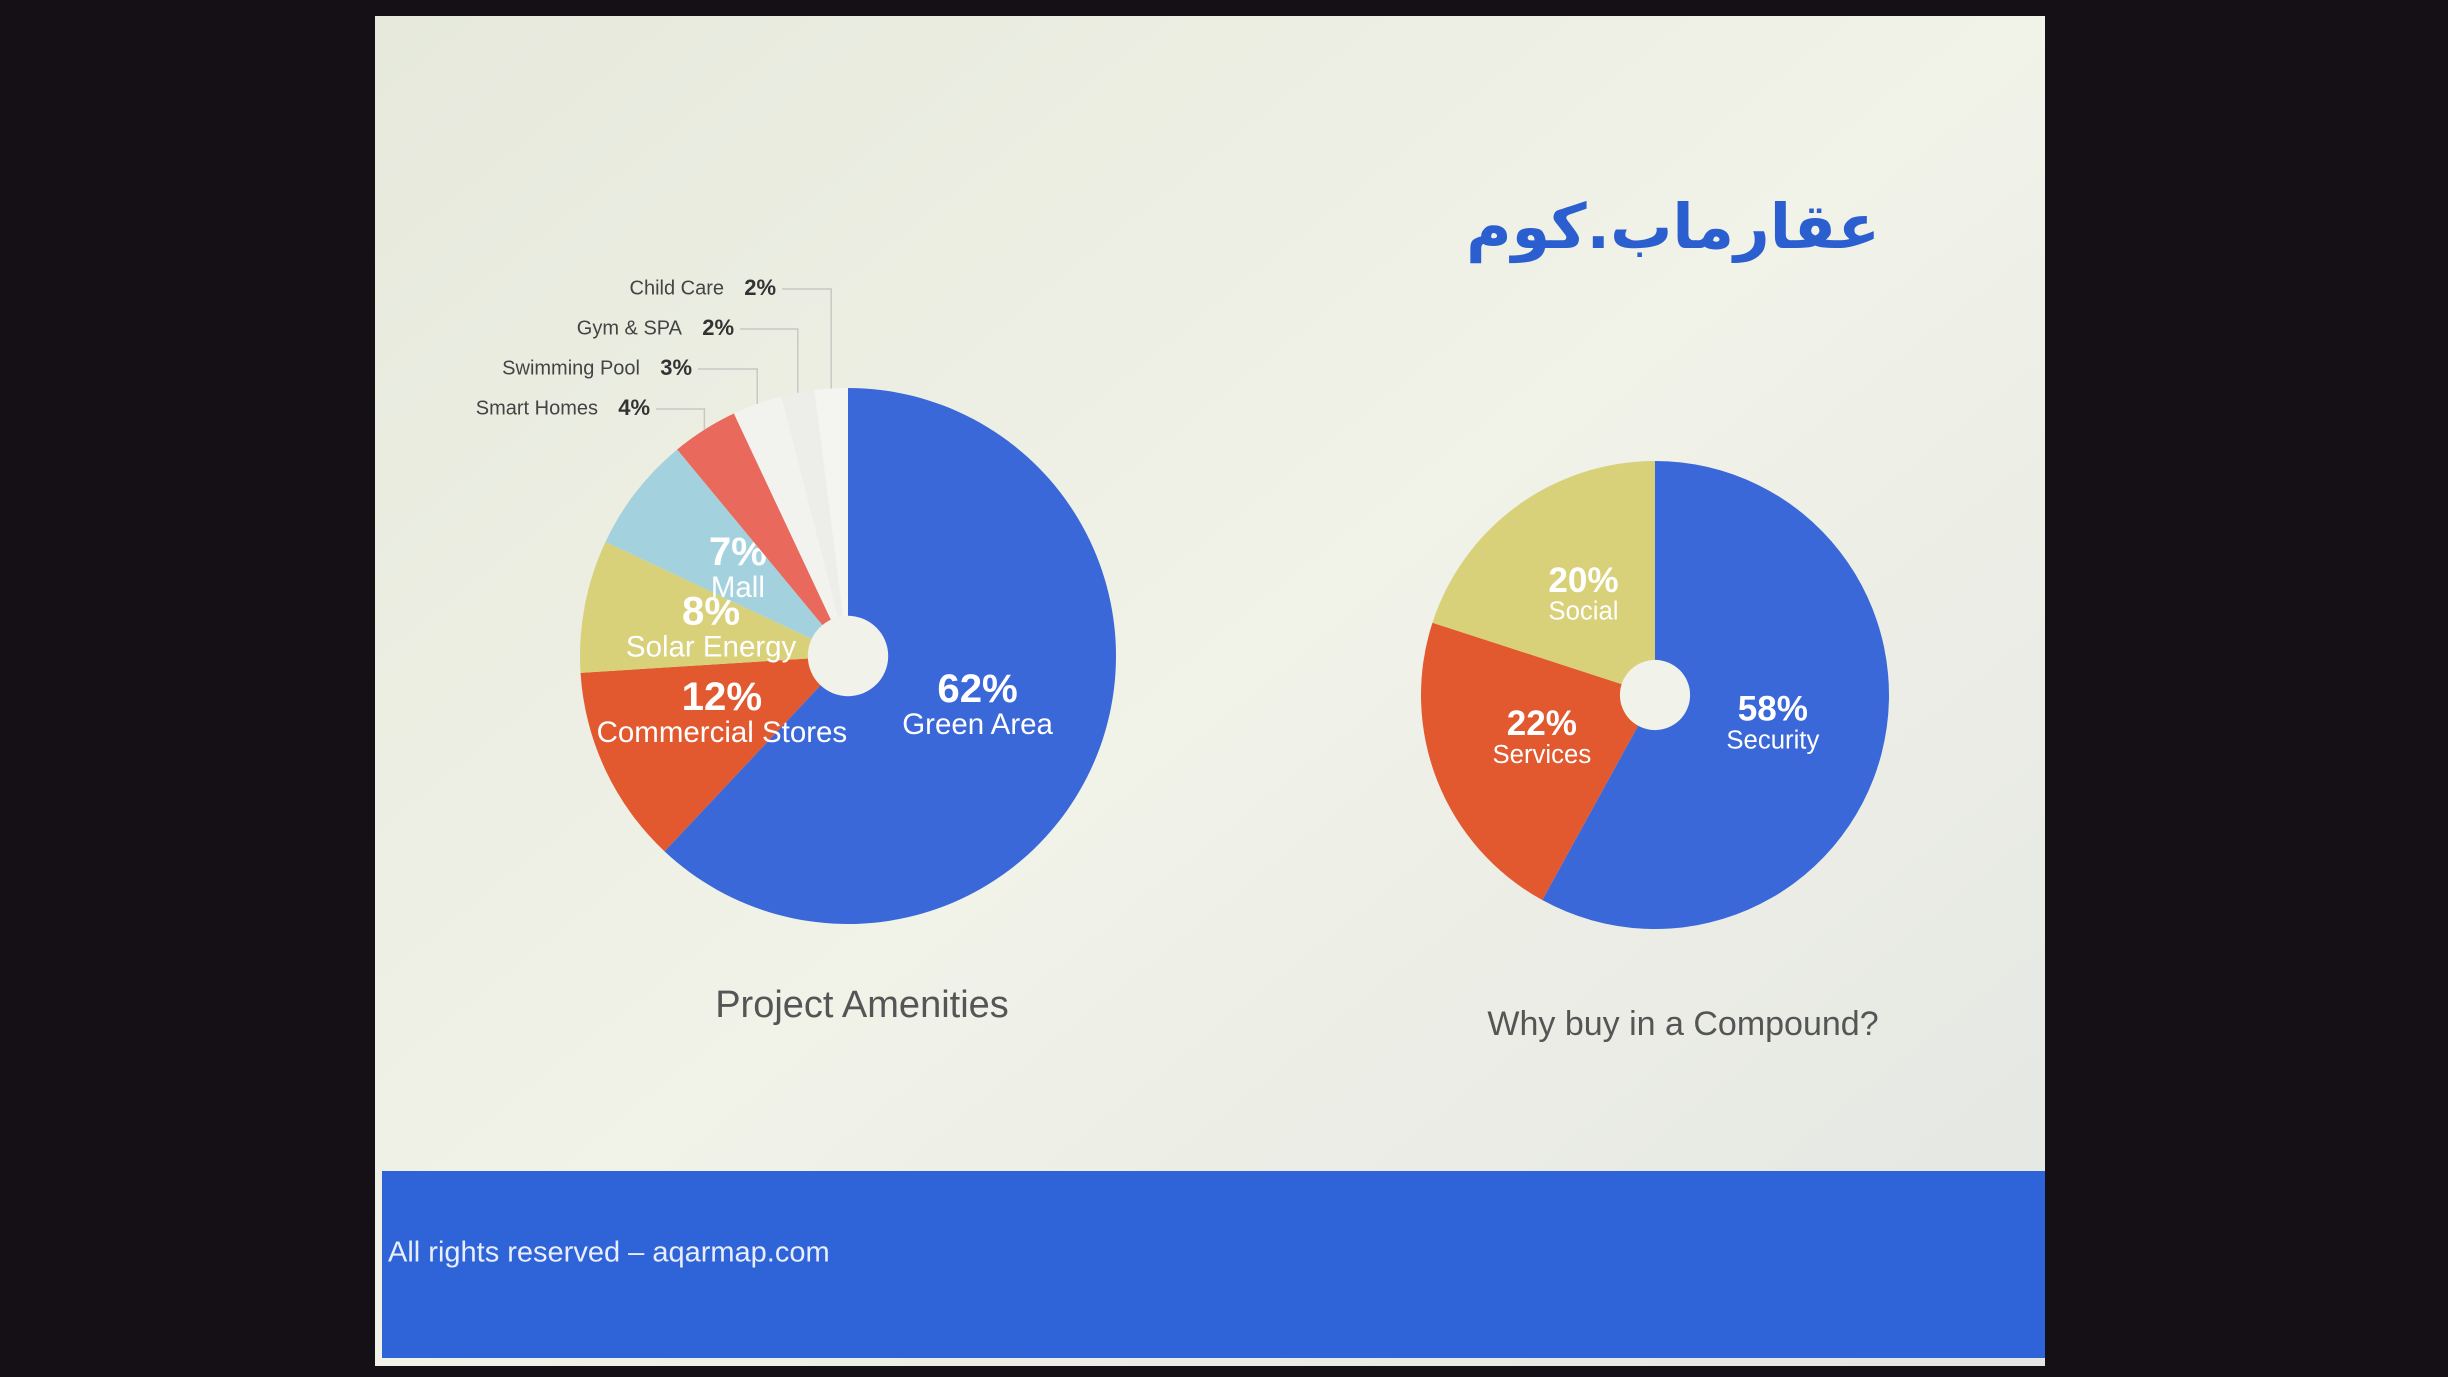  Describe the element at coordinates (1542, 723) in the screenshot. I see `data-label: 22%` at that location.